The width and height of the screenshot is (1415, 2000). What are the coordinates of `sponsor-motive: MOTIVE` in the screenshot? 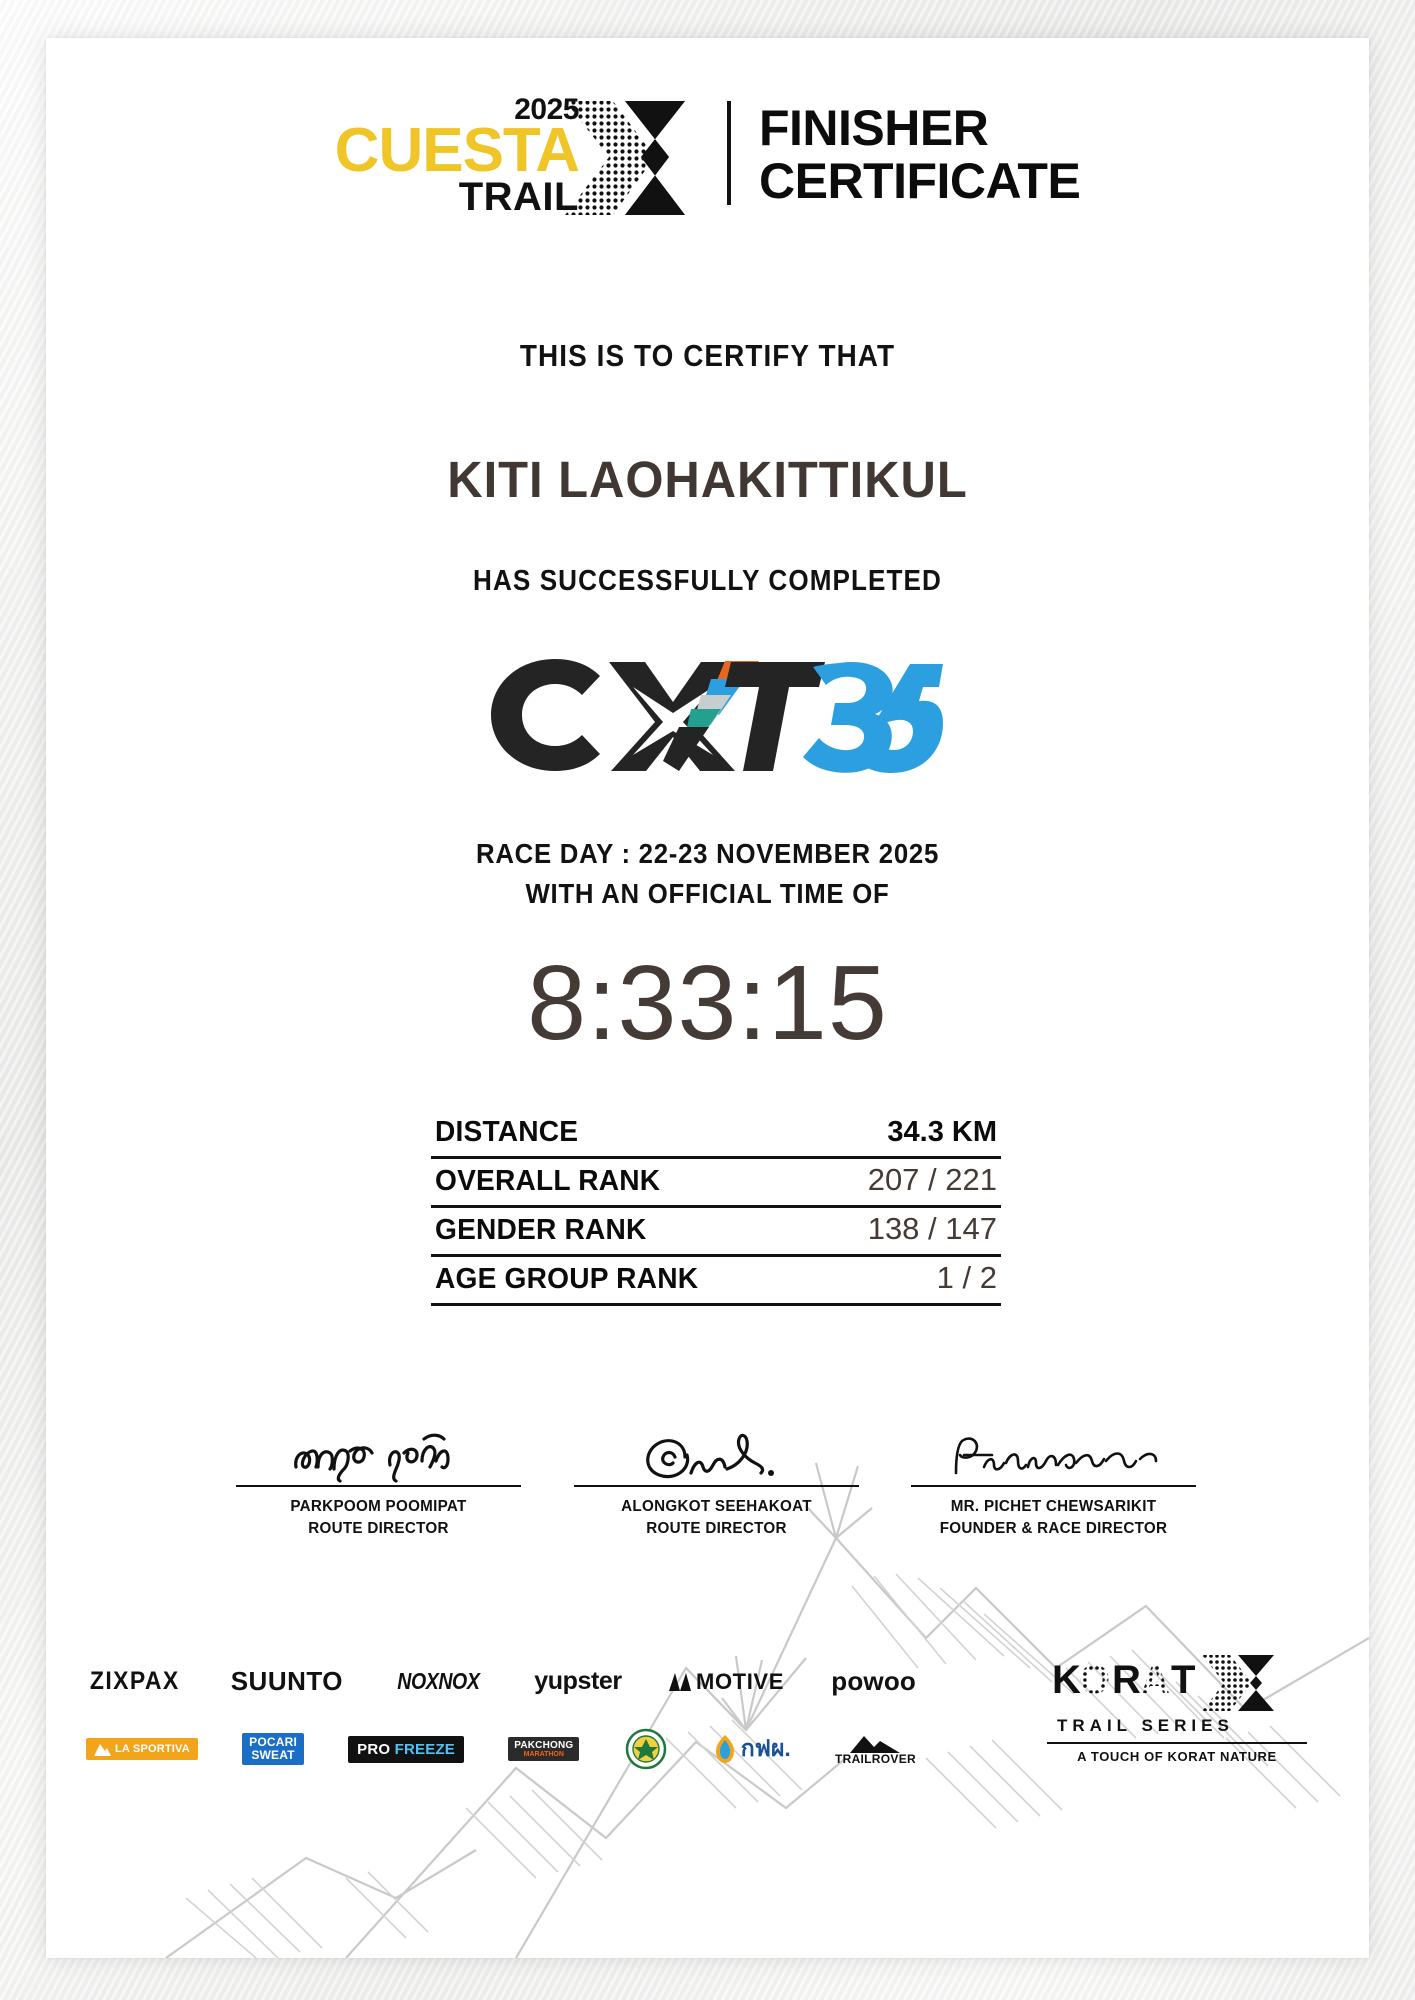 It's located at (726, 1682).